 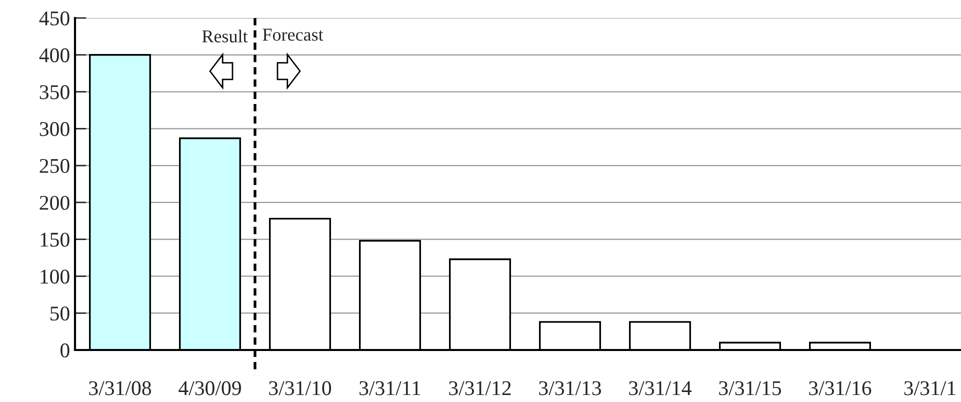 What do you see at coordinates (930, 388) in the screenshot?
I see `x-tick-label: 3/31/1` at bounding box center [930, 388].